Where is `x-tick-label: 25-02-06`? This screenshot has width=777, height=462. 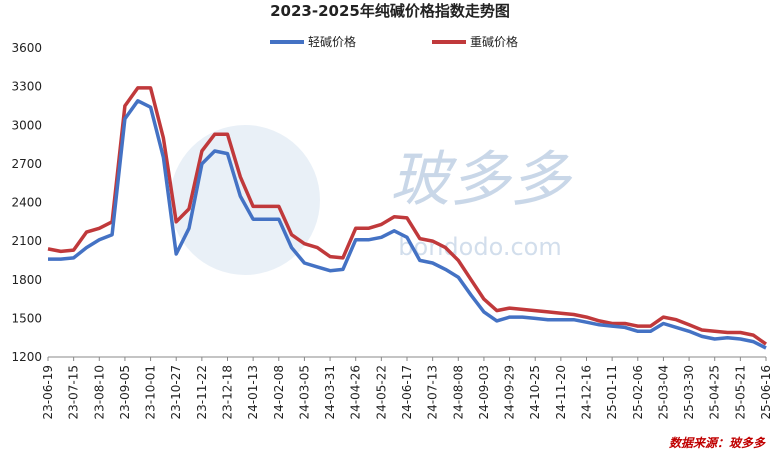 x-tick-label: 25-02-06 is located at coordinates (638, 392).